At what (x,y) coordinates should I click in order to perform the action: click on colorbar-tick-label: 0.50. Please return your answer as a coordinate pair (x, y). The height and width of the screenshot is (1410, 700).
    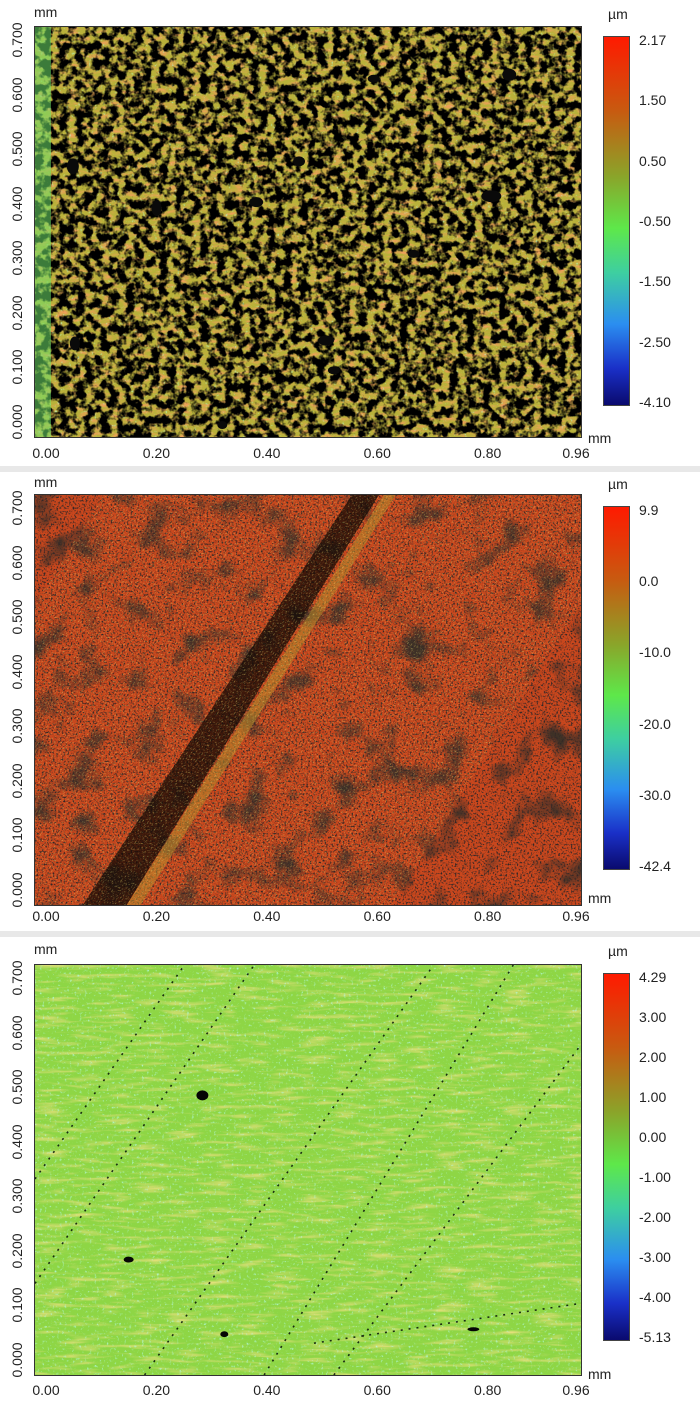
    Looking at the image, I should click on (653, 160).